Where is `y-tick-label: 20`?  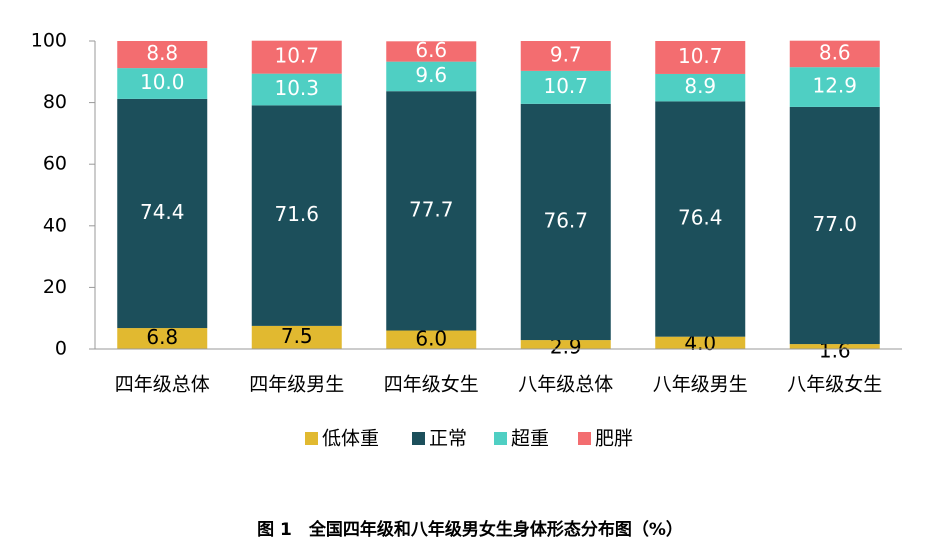
y-tick-label: 20 is located at coordinates (55, 287).